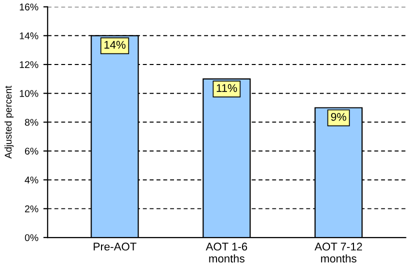  Describe the element at coordinates (31, 208) in the screenshot. I see `y-tick-label: 2%` at that location.